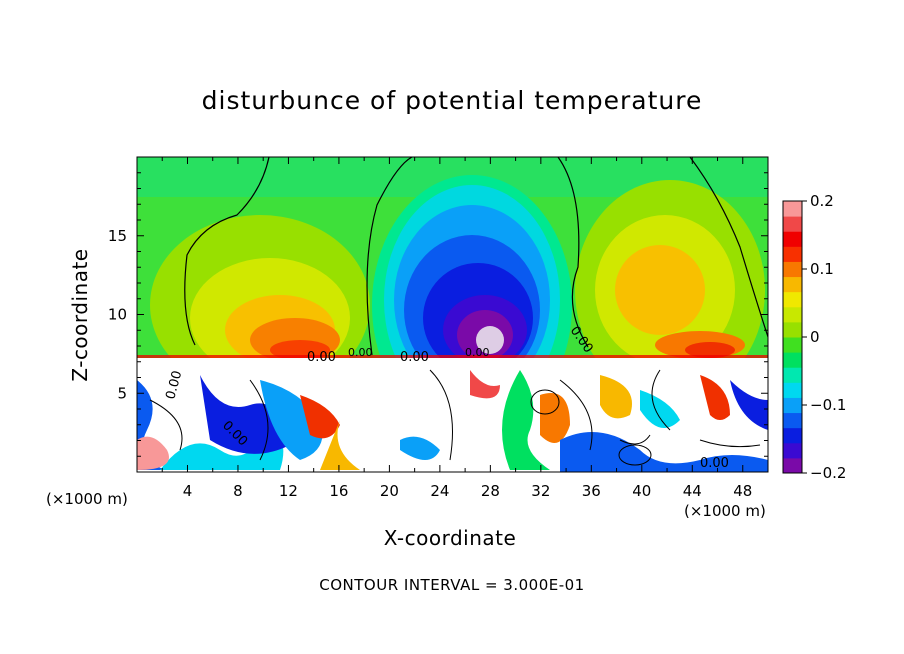  I want to click on x-tick-label: 44, so click(692, 491).